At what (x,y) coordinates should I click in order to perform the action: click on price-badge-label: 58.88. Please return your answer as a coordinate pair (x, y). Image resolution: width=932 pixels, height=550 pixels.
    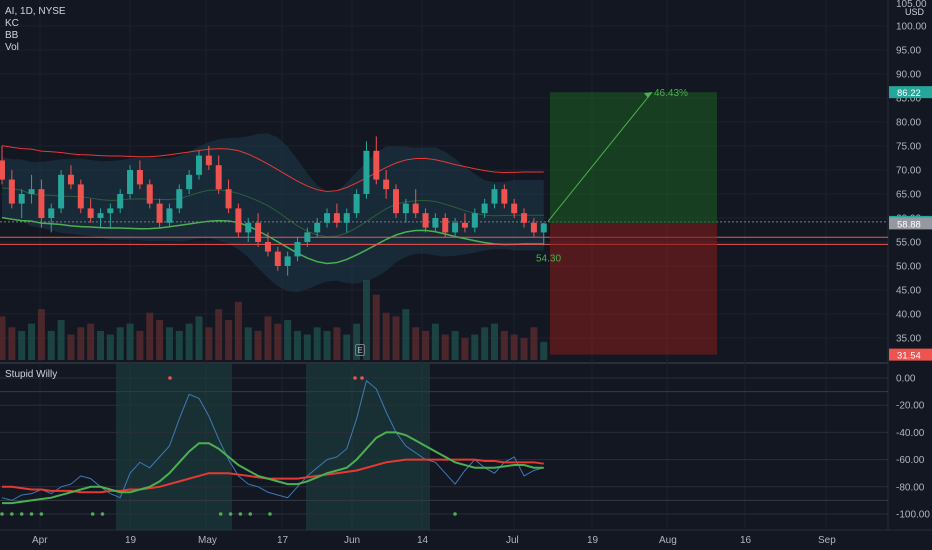
    Looking at the image, I should click on (909, 224).